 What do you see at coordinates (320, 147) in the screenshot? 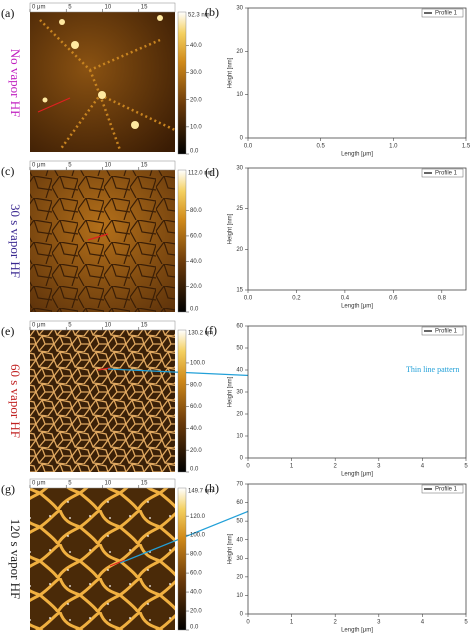
I see `x-tick-label: 0.5` at bounding box center [320, 147].